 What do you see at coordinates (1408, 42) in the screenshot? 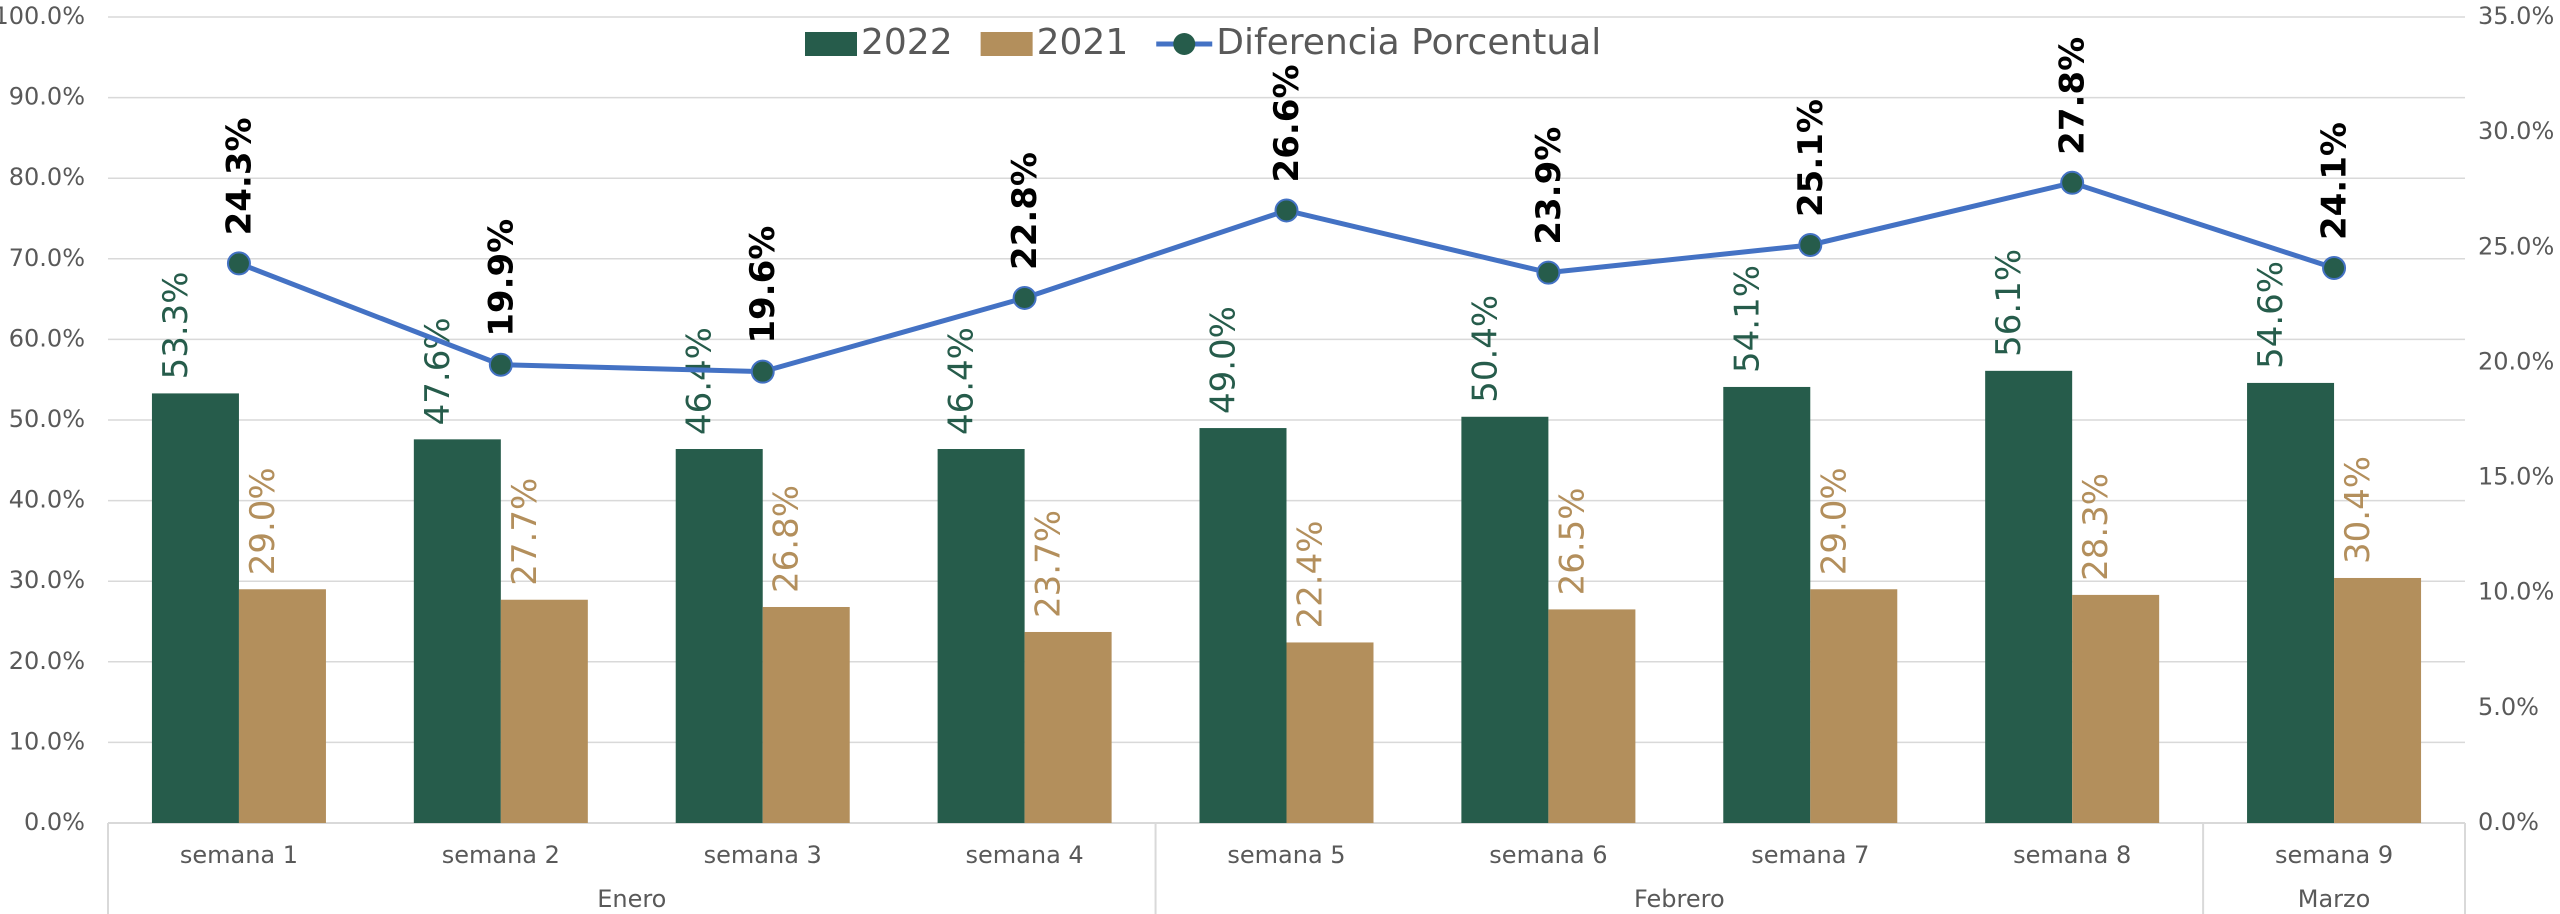
I see `legend-label: Diferencia Porcentual` at bounding box center [1408, 42].